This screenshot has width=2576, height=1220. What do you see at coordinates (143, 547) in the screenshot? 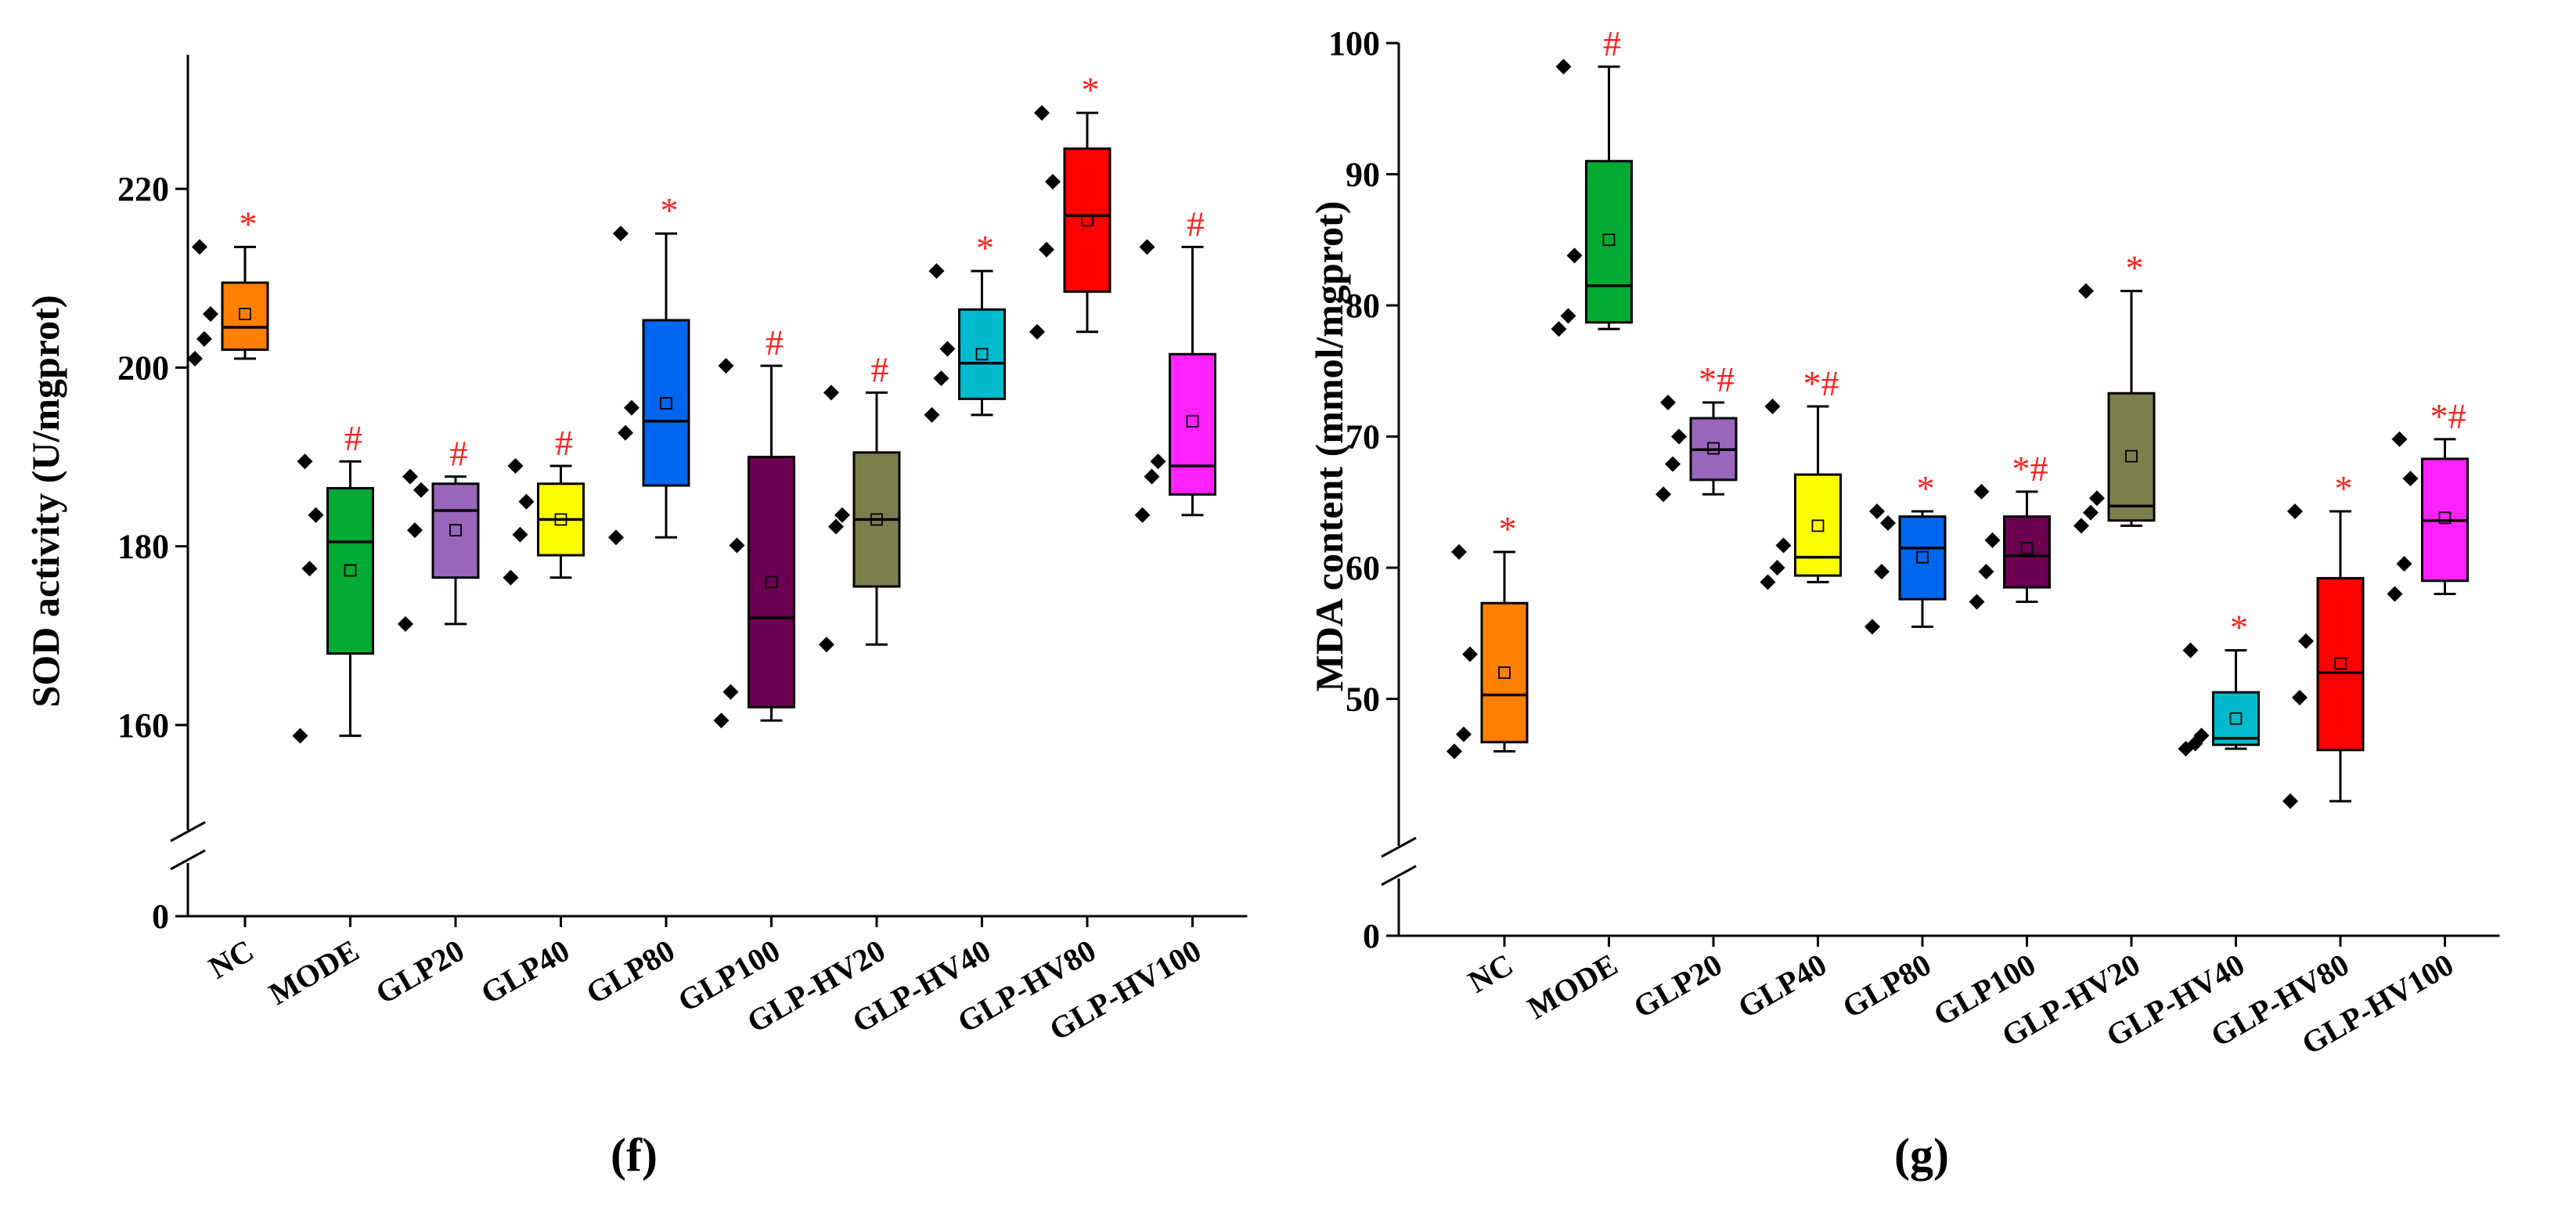
I see `y-tick-label: 180` at bounding box center [143, 547].